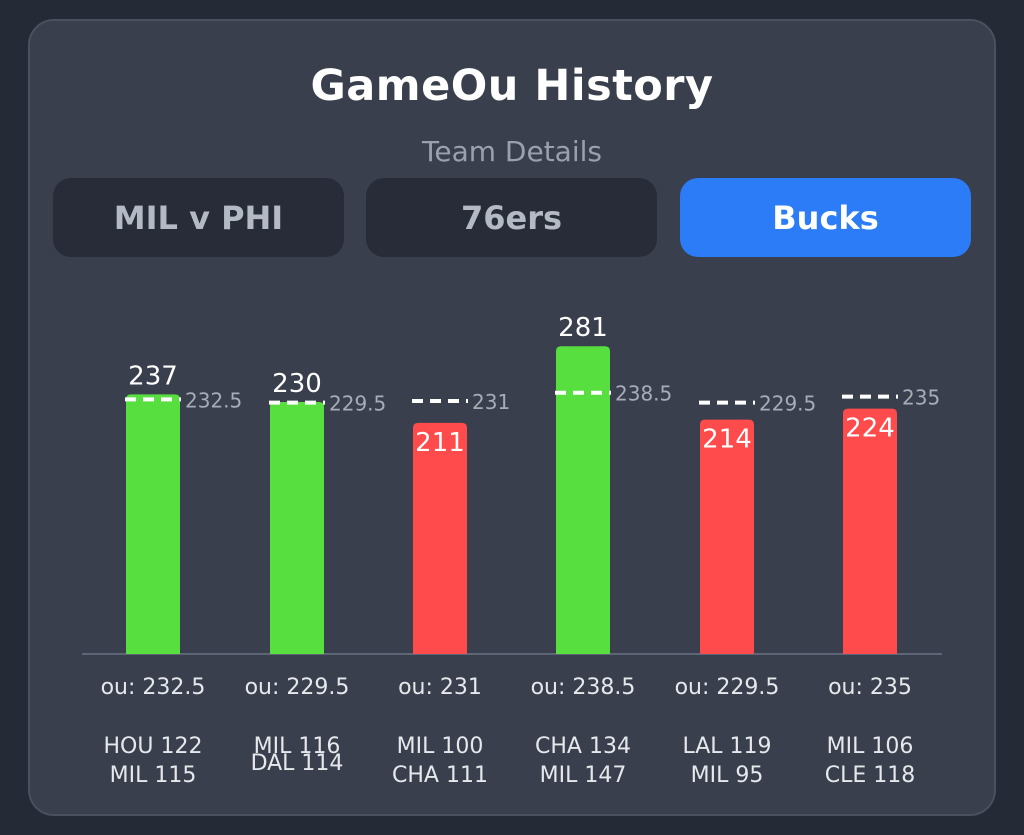 The image size is (1024, 835). Describe the element at coordinates (511, 217) in the screenshot. I see `tab-76ers: 76ers` at that location.